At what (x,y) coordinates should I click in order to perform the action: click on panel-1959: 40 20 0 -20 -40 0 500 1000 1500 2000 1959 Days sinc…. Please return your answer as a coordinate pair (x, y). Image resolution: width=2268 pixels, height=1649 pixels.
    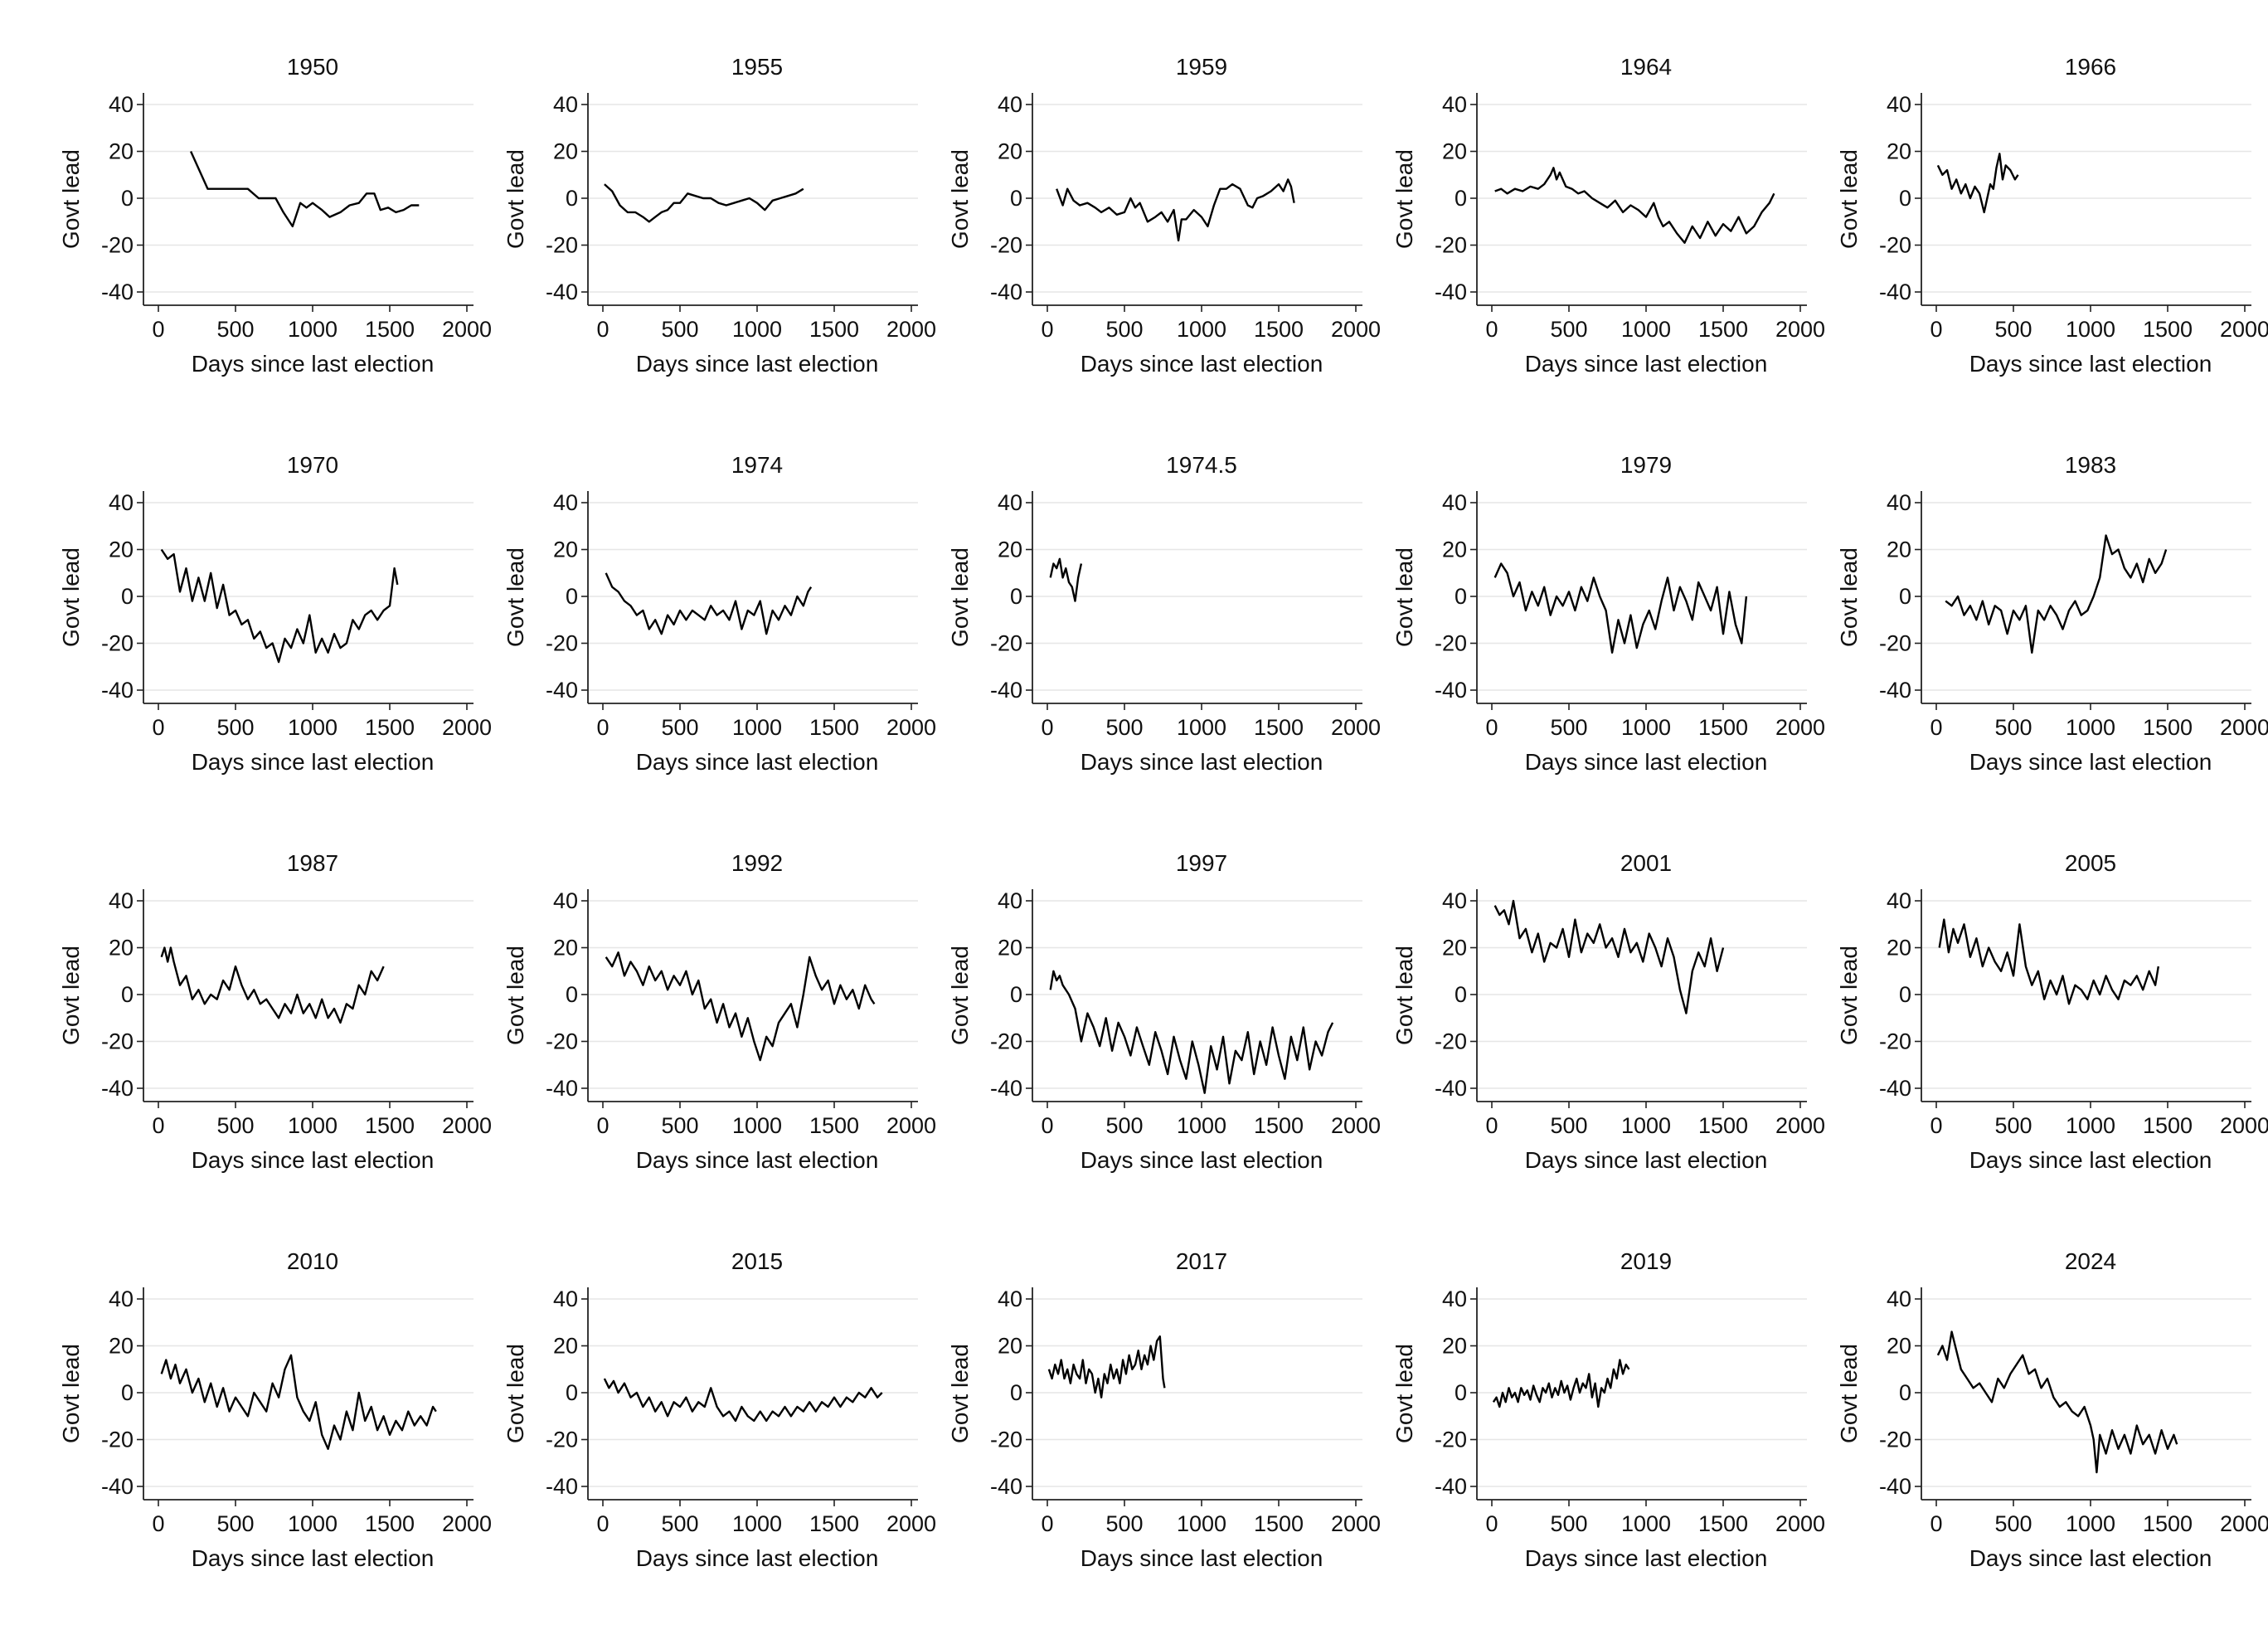
    Looking at the image, I should click on (1164, 215).